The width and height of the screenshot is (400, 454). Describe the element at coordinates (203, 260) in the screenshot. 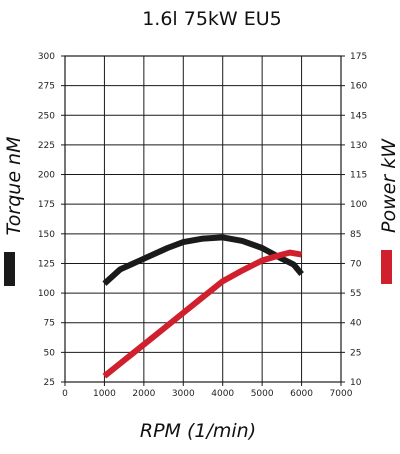

I see `torque-line` at that location.